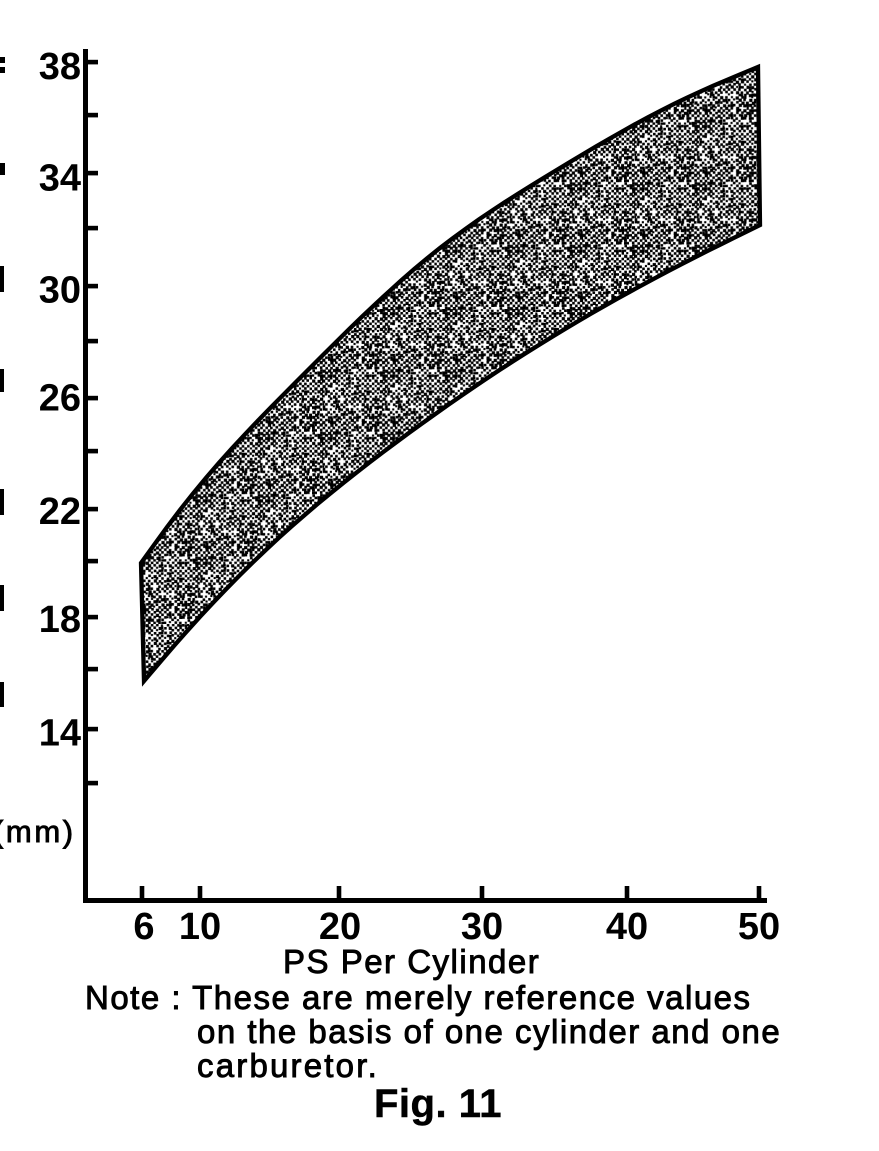 The width and height of the screenshot is (879, 1151). I want to click on svg-text: 40, so click(627, 927).